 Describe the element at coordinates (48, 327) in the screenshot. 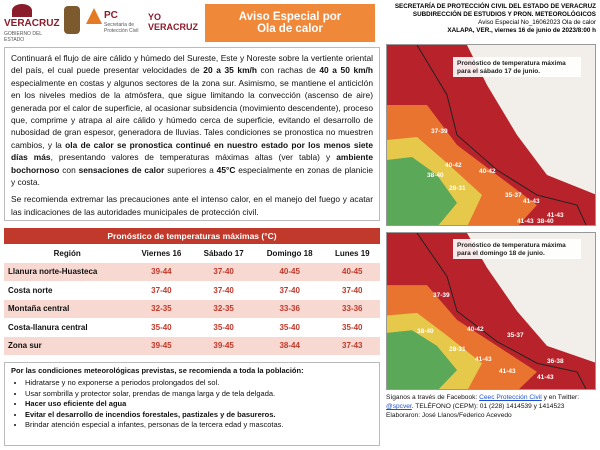

I see `region-cell: Costa-llanura central` at that location.